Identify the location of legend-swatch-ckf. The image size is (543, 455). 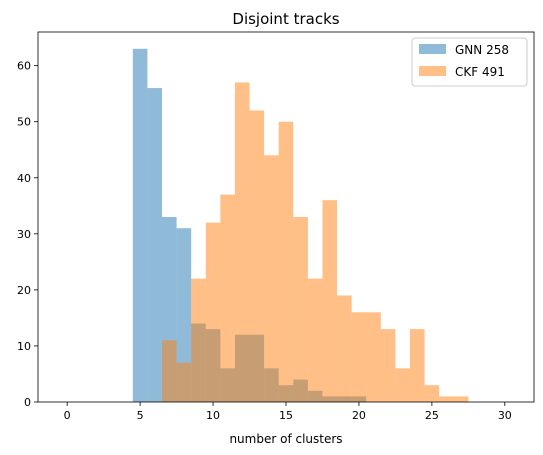
(432, 71).